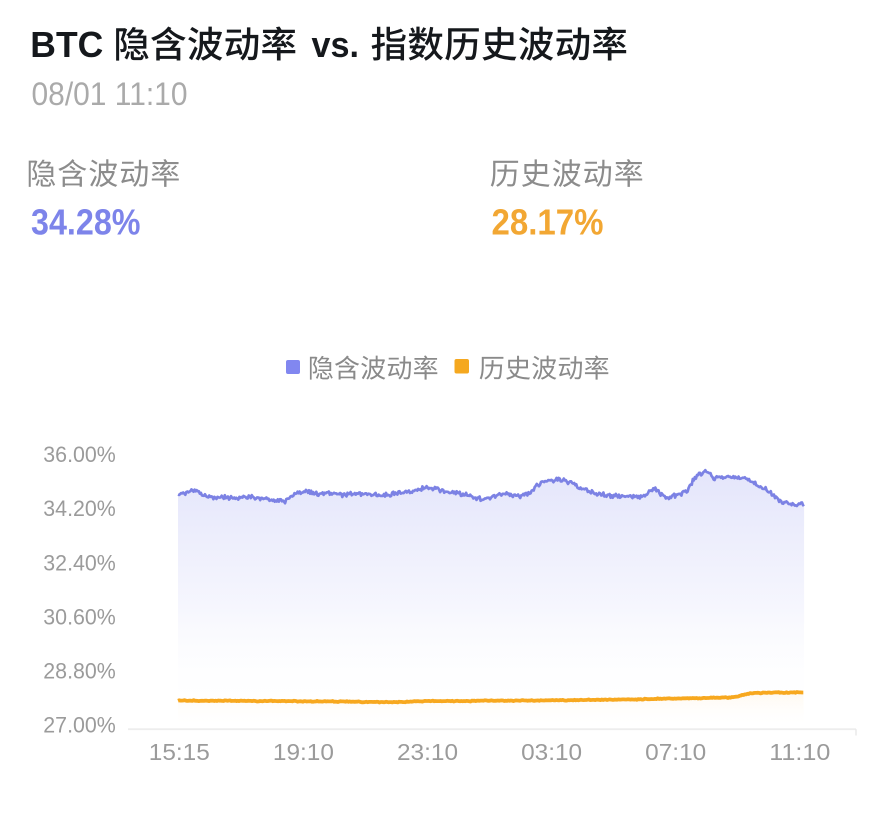  I want to click on svg-text: 19:10, so click(303, 752).